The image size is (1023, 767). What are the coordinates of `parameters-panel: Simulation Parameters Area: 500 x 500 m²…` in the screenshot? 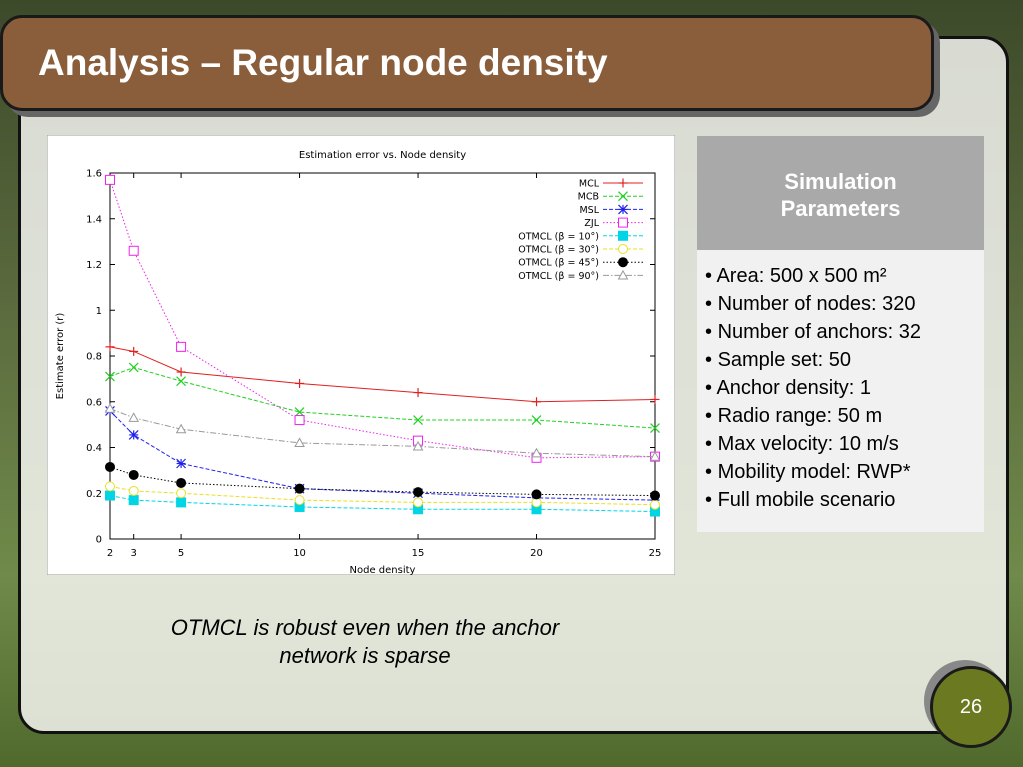 It's located at (840, 334).